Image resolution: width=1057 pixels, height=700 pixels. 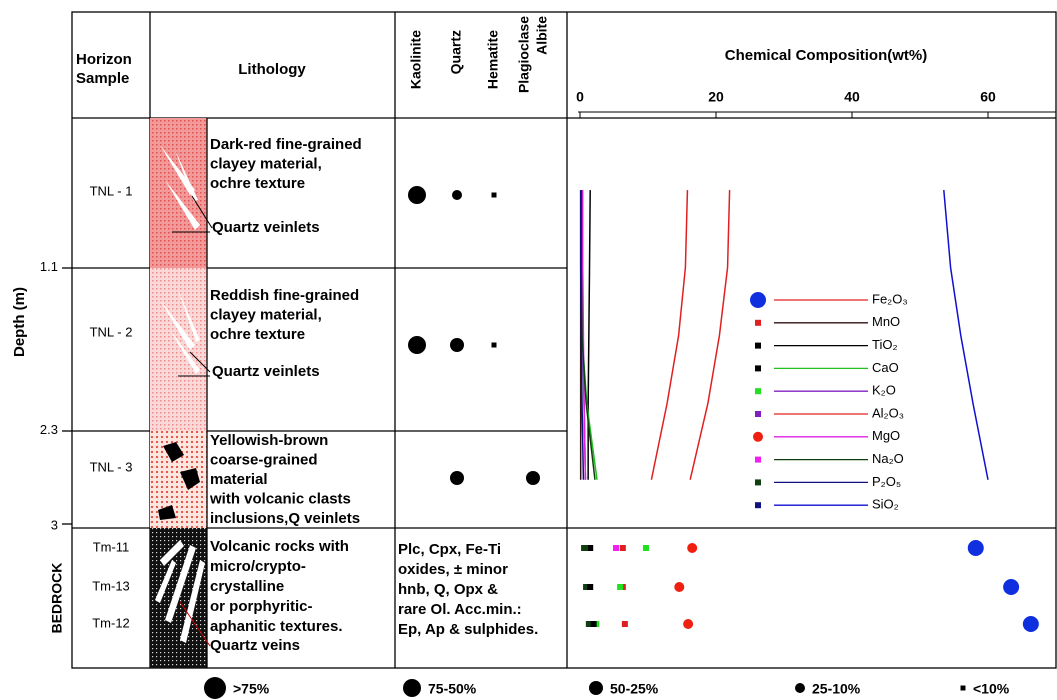 What do you see at coordinates (836, 689) in the screenshot?
I see `legend-label: 25-10%` at bounding box center [836, 689].